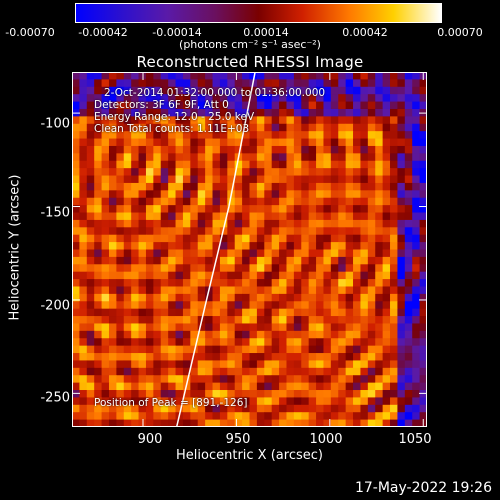  I want to click on y-tick-label: -150, so click(55, 213).